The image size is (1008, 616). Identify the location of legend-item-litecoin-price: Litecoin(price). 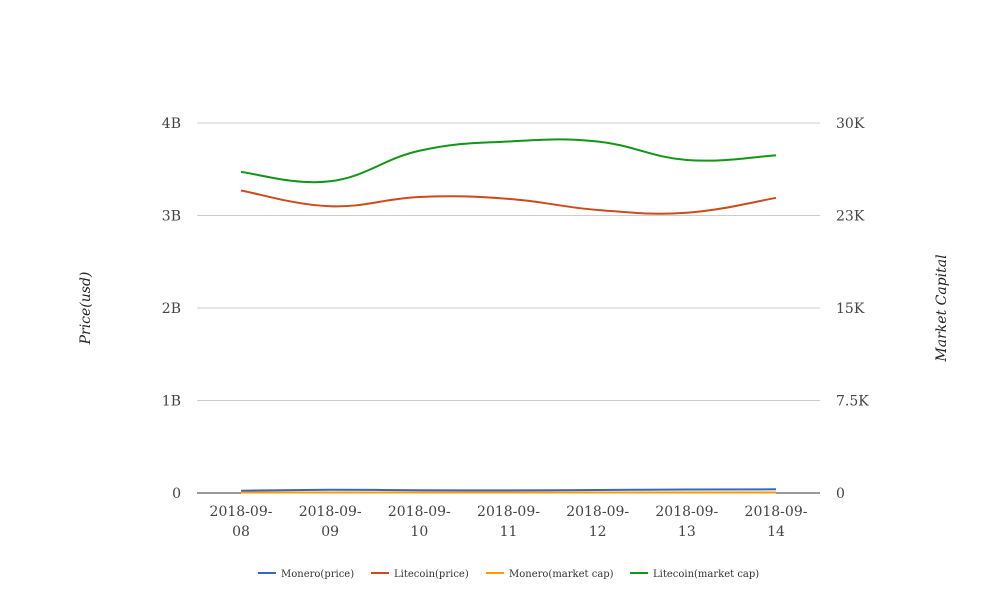
(420, 574).